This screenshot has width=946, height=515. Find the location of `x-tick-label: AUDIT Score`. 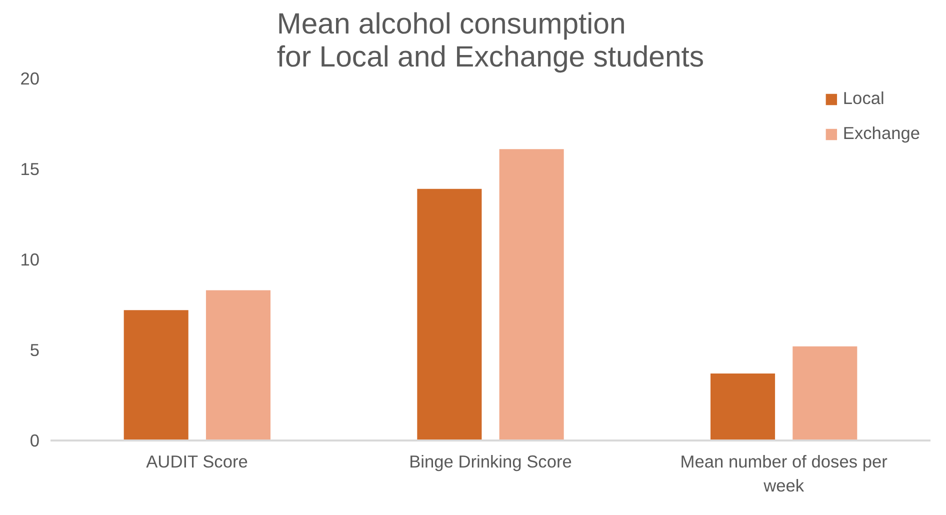

x-tick-label: AUDIT Score is located at coordinates (197, 462).